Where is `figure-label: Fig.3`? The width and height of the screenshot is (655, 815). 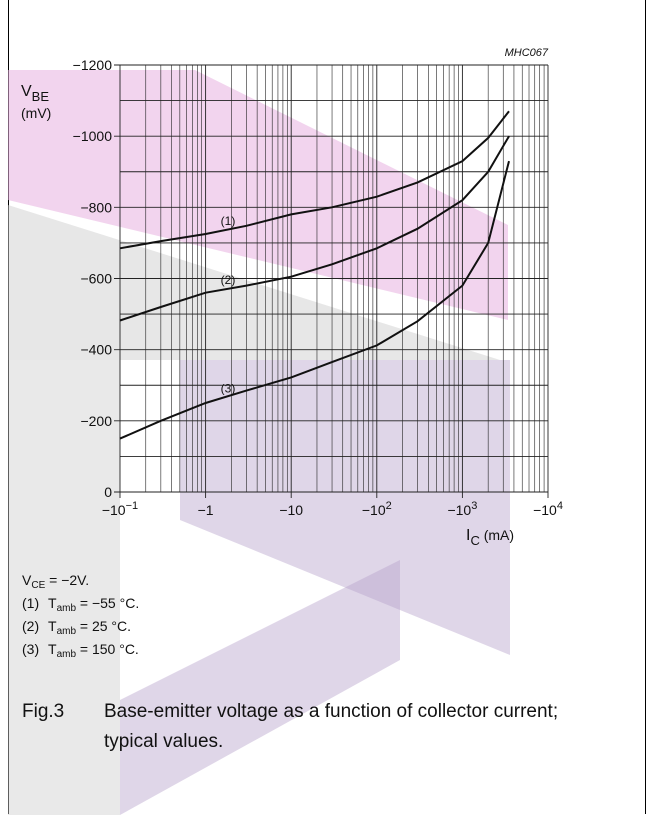
figure-label: Fig.3 is located at coordinates (43, 711).